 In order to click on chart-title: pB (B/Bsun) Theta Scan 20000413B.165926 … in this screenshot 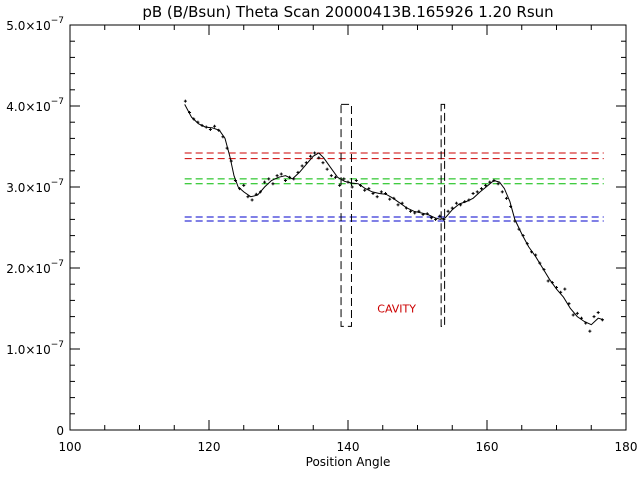, I will do `click(347, 12)`.